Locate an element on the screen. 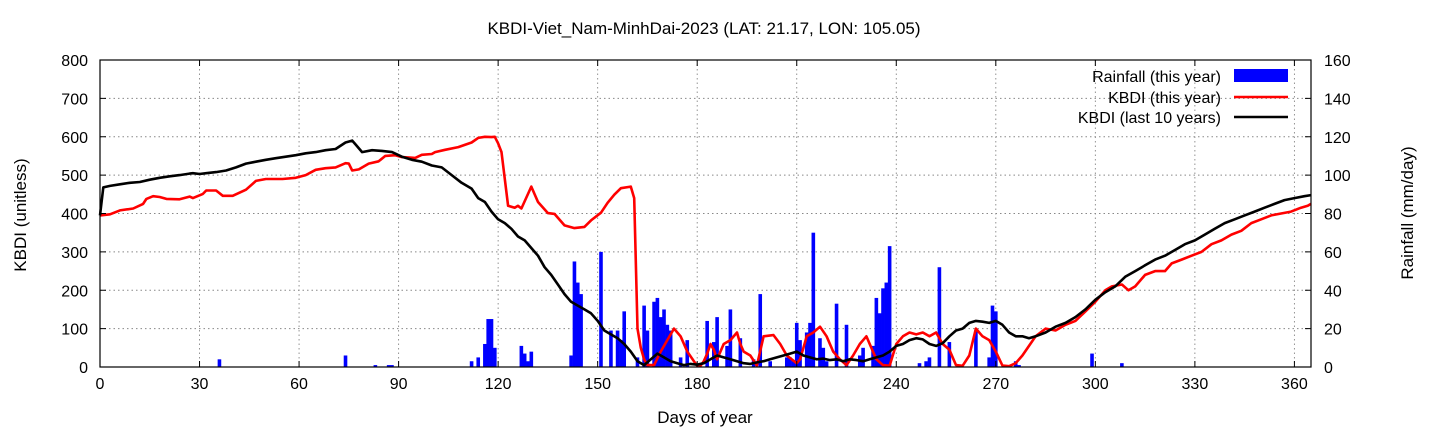 The height and width of the screenshot is (432, 1440). x-axis-label: Days of year is located at coordinates (705, 417).